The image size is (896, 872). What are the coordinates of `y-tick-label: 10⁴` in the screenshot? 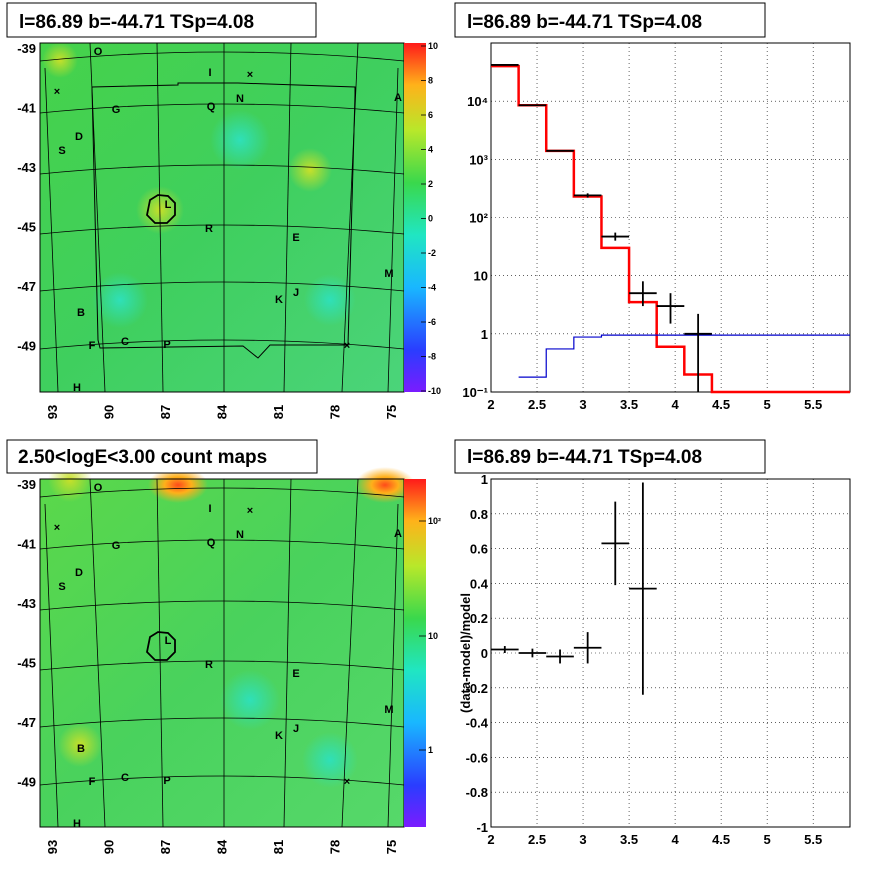 It's located at (477, 101).